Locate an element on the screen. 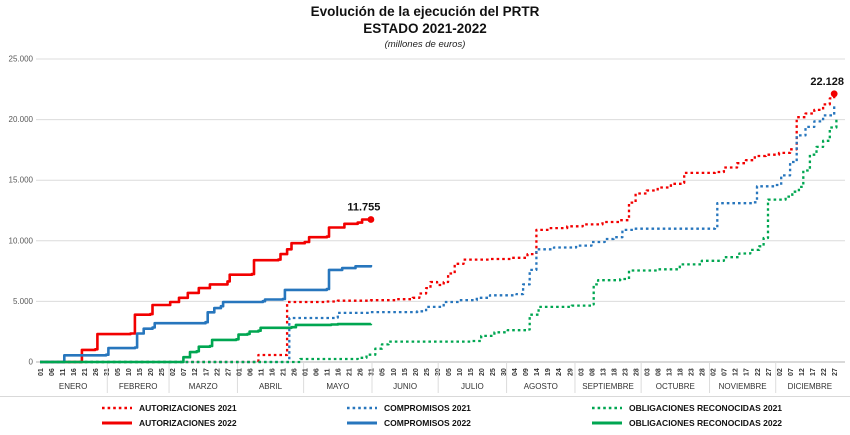 This screenshot has height=435, width=850. series-end-value-label: 11.755 is located at coordinates (363, 208).